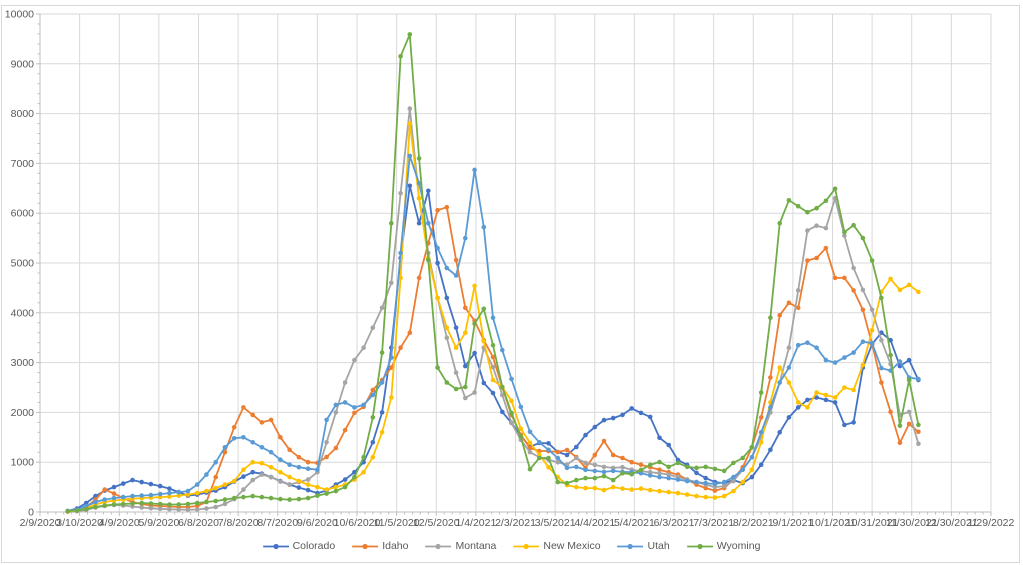 This screenshot has width=1023, height=565. Describe the element at coordinates (380, 546) in the screenshot. I see `legend-item-idaho: Idaho` at that location.